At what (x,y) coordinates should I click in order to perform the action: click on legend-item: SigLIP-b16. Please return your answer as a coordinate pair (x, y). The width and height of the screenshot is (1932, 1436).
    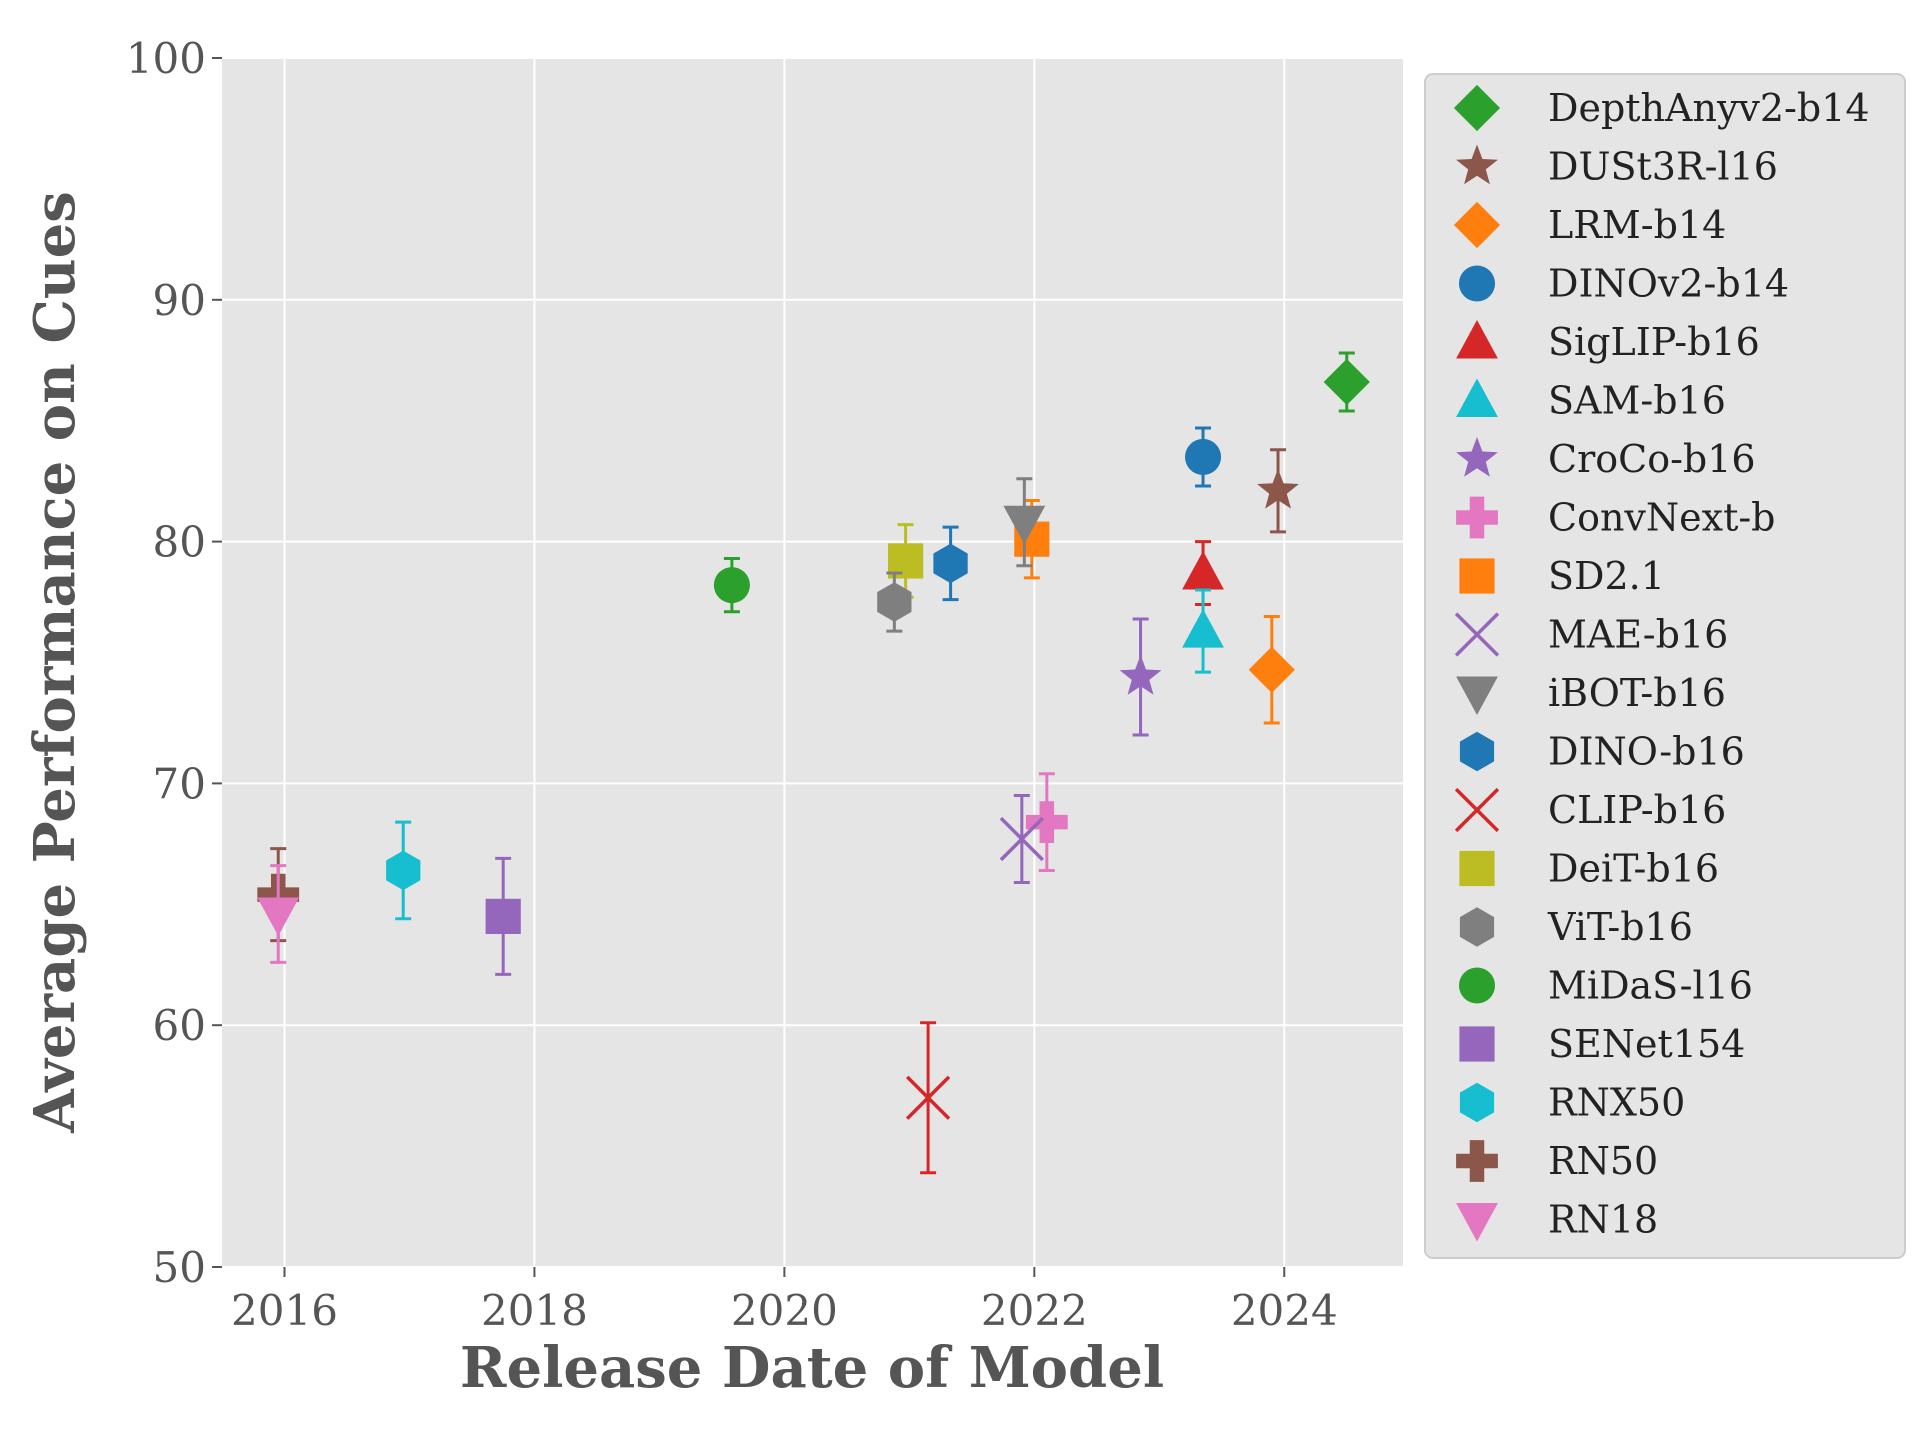
    Looking at the image, I should click on (1608, 342).